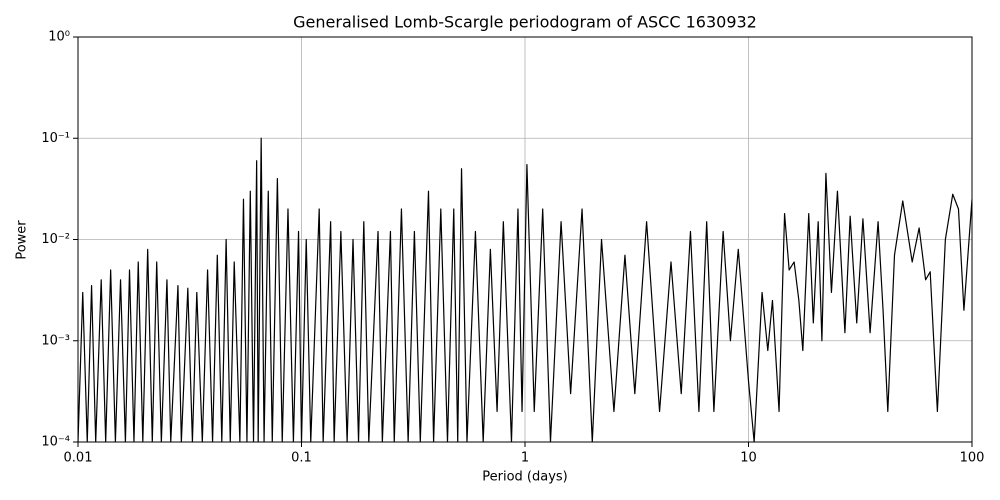 This screenshot has width=1000, height=500. Describe the element at coordinates (22, 240) in the screenshot. I see `y-axis-label: Power` at that location.